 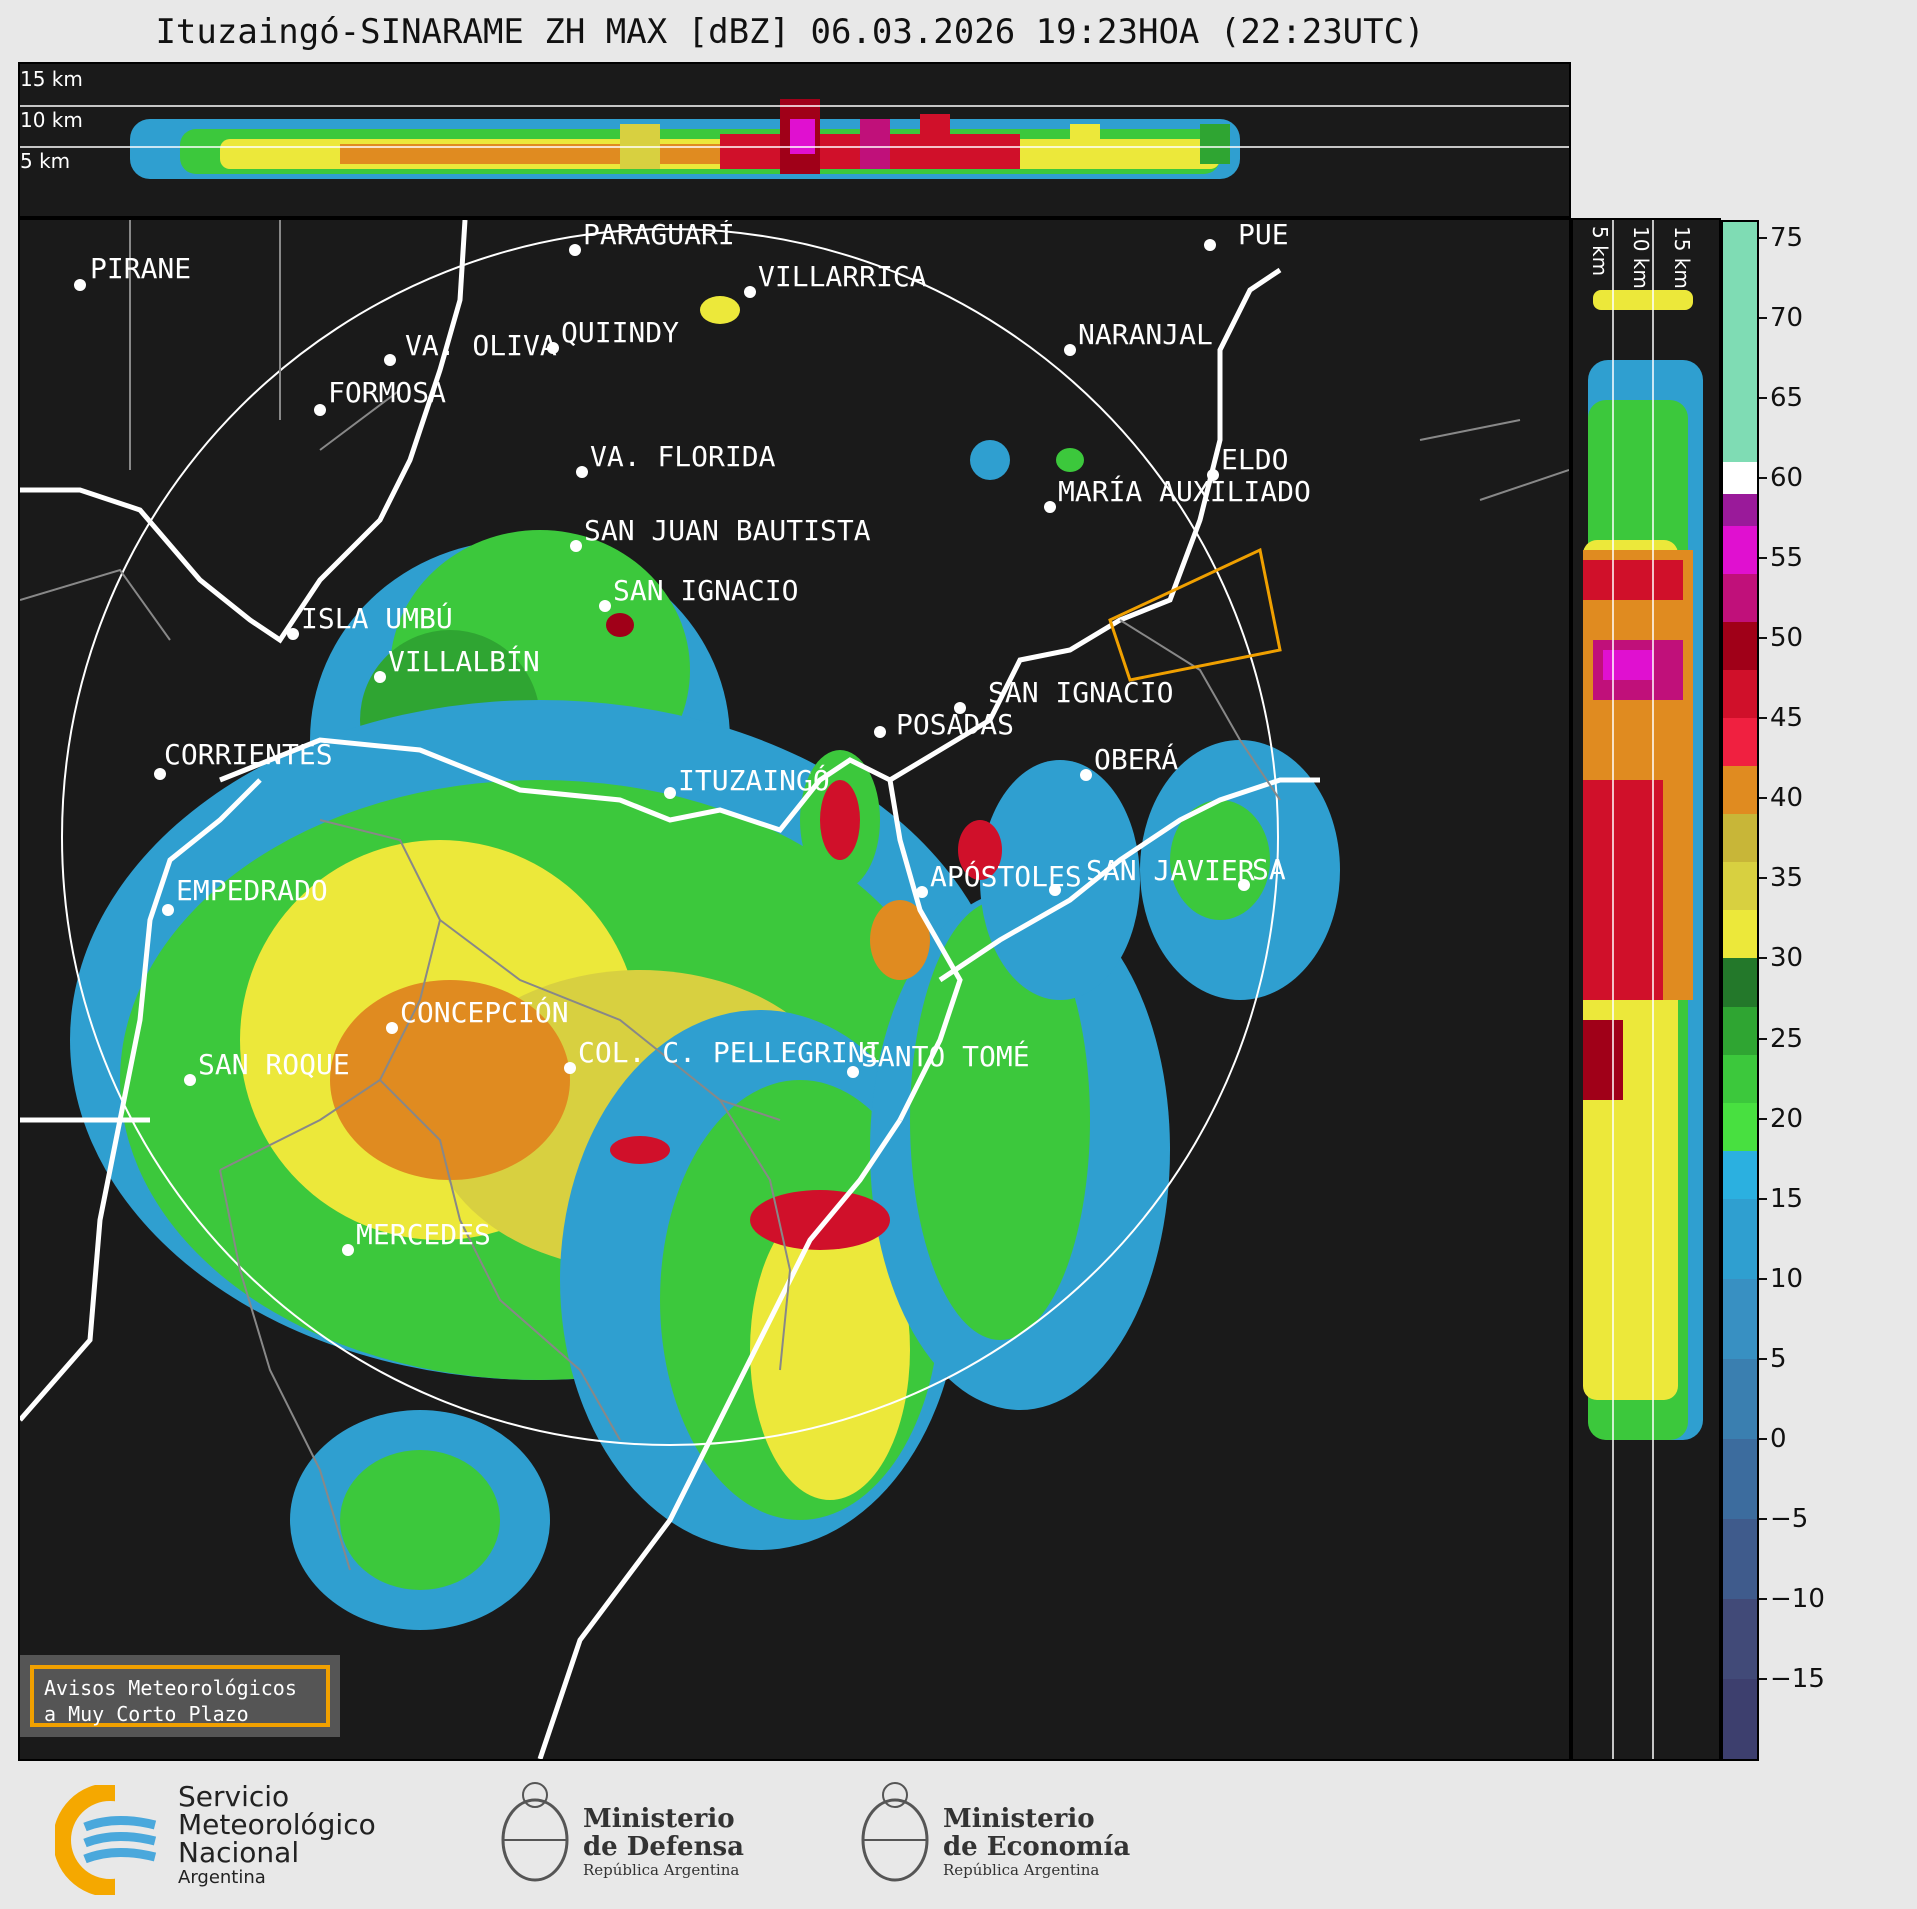 I want to click on city-dot-sa, so click(x=1244, y=885).